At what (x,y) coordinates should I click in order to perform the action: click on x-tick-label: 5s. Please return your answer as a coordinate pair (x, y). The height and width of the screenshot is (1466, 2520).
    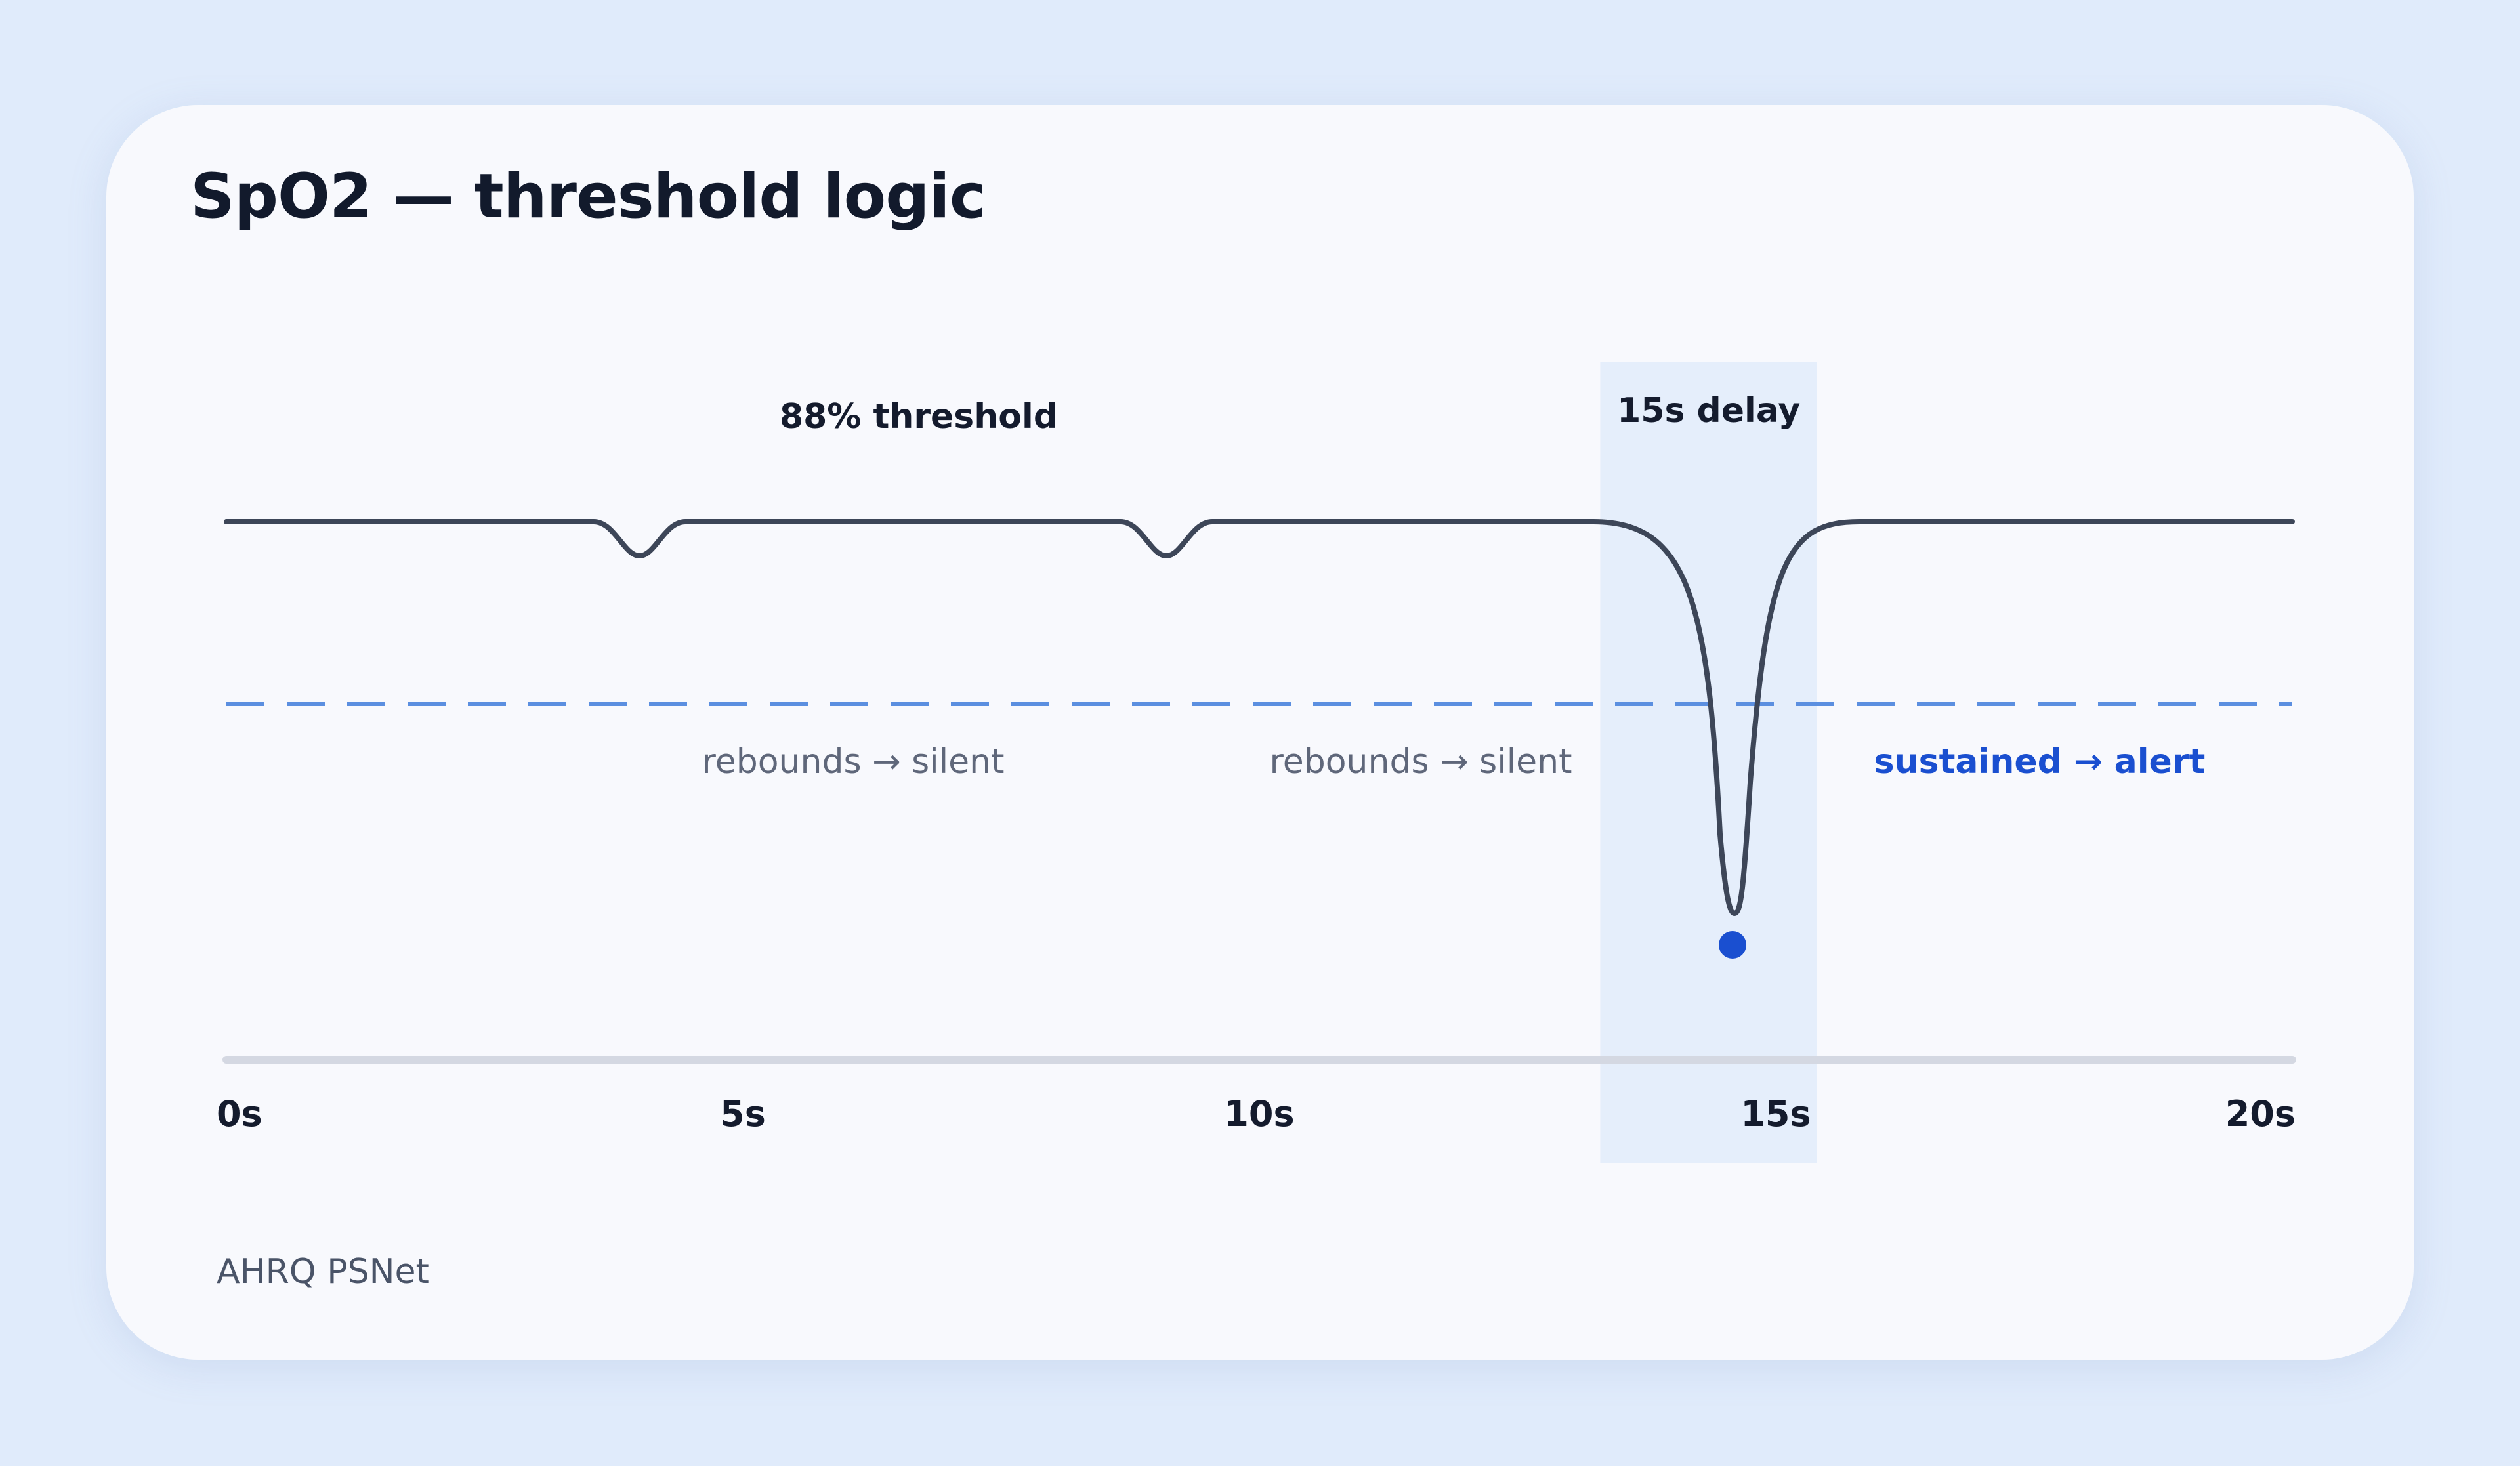
    Looking at the image, I should click on (743, 1114).